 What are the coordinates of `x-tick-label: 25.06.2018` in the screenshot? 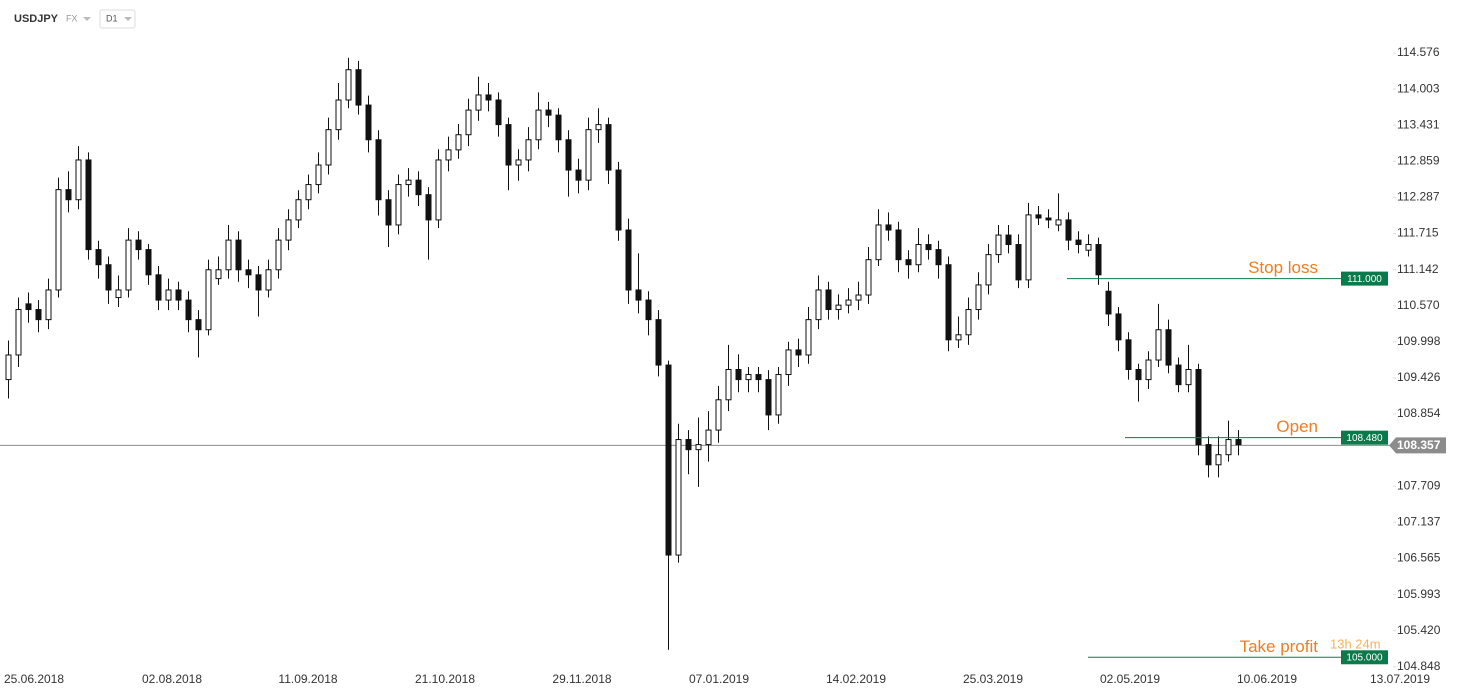 It's located at (34, 679).